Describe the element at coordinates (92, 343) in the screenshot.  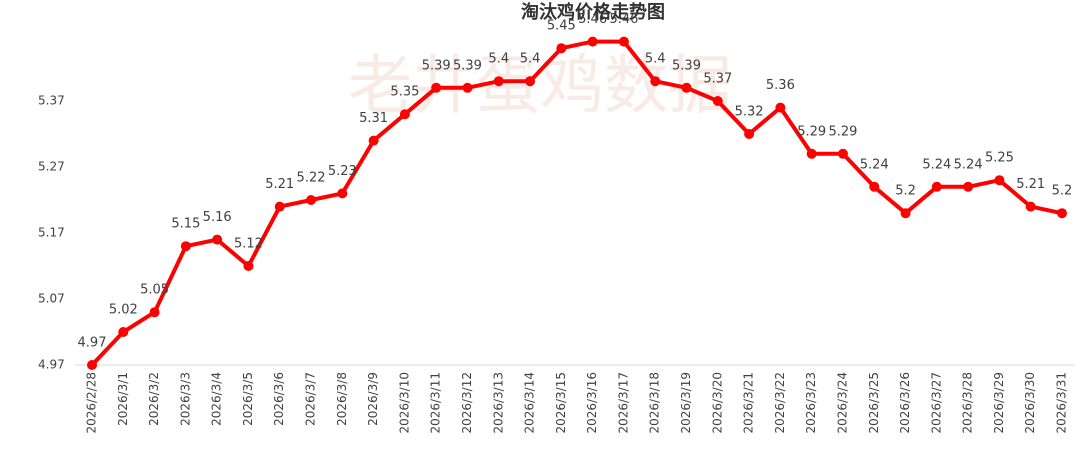
I see `data-label: 4.97` at that location.